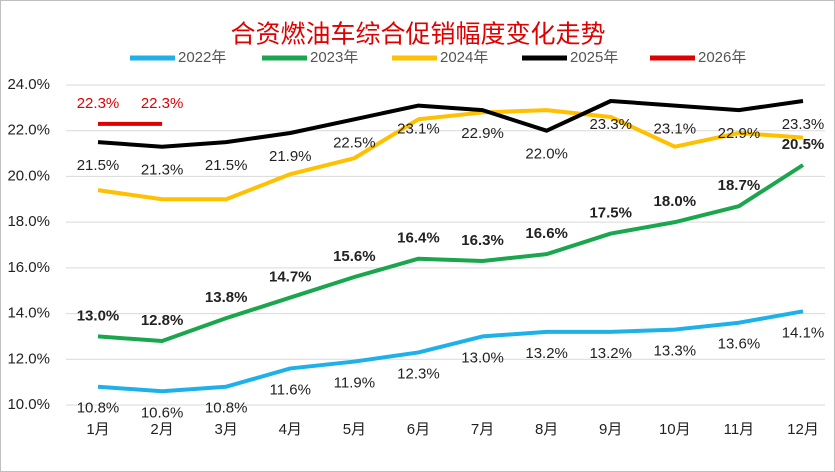 The height and width of the screenshot is (472, 835). Describe the element at coordinates (28, 84) in the screenshot. I see `y-tick-label: 24.0%` at that location.